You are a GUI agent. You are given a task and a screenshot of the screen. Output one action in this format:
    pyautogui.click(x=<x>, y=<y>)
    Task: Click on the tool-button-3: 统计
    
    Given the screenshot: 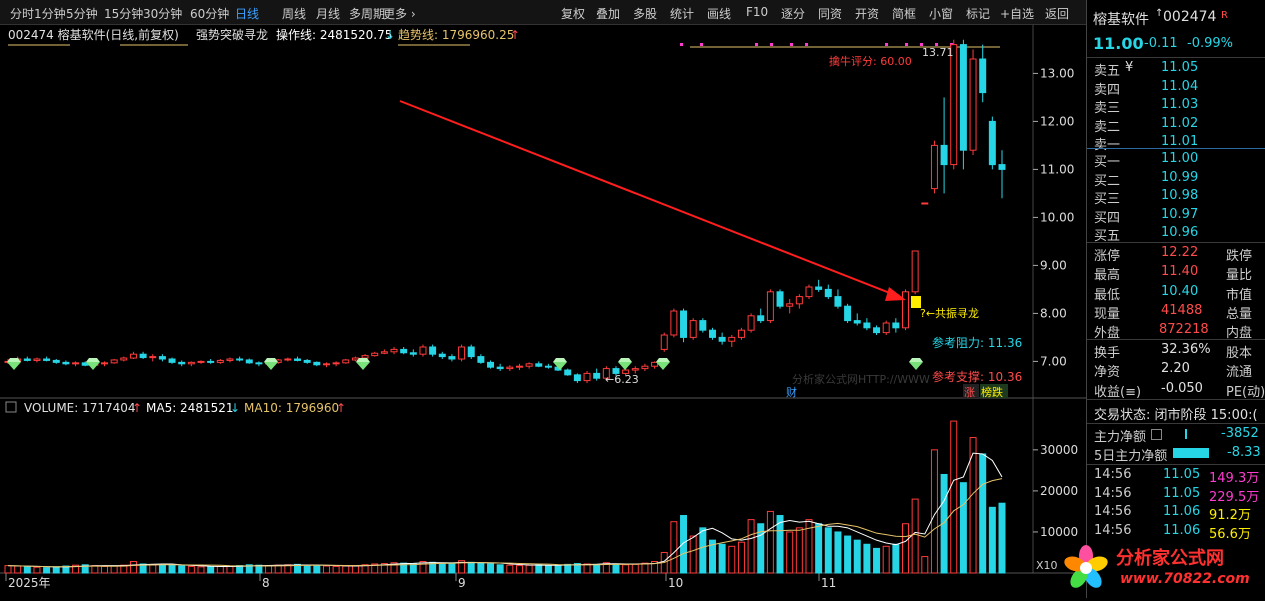 What is the action you would take?
    pyautogui.click(x=682, y=14)
    